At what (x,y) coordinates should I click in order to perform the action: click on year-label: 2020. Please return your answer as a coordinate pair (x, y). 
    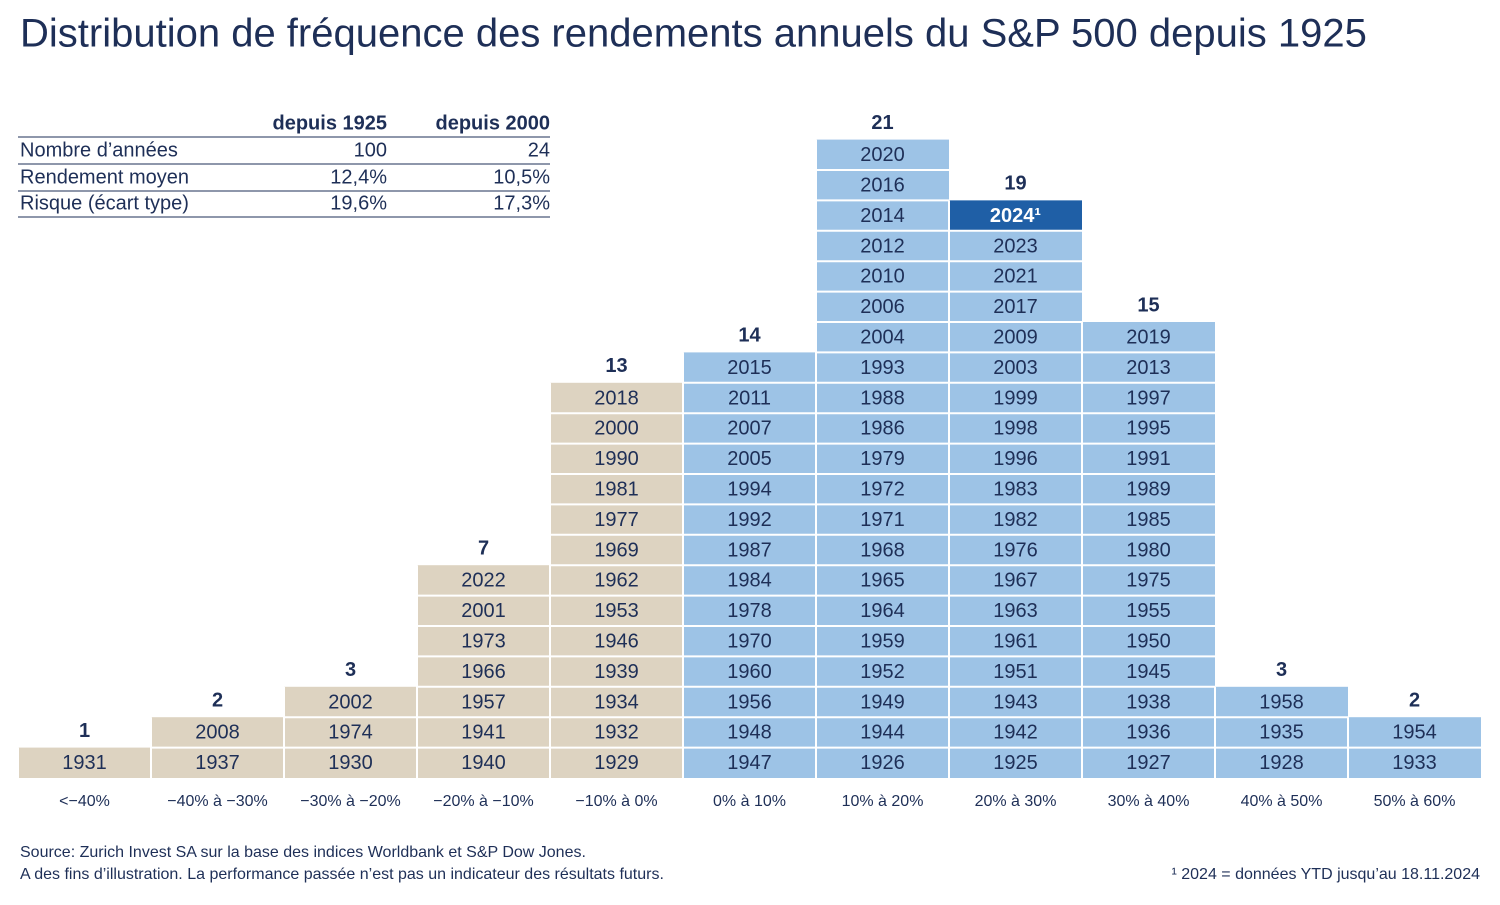
    Looking at the image, I should click on (882, 155).